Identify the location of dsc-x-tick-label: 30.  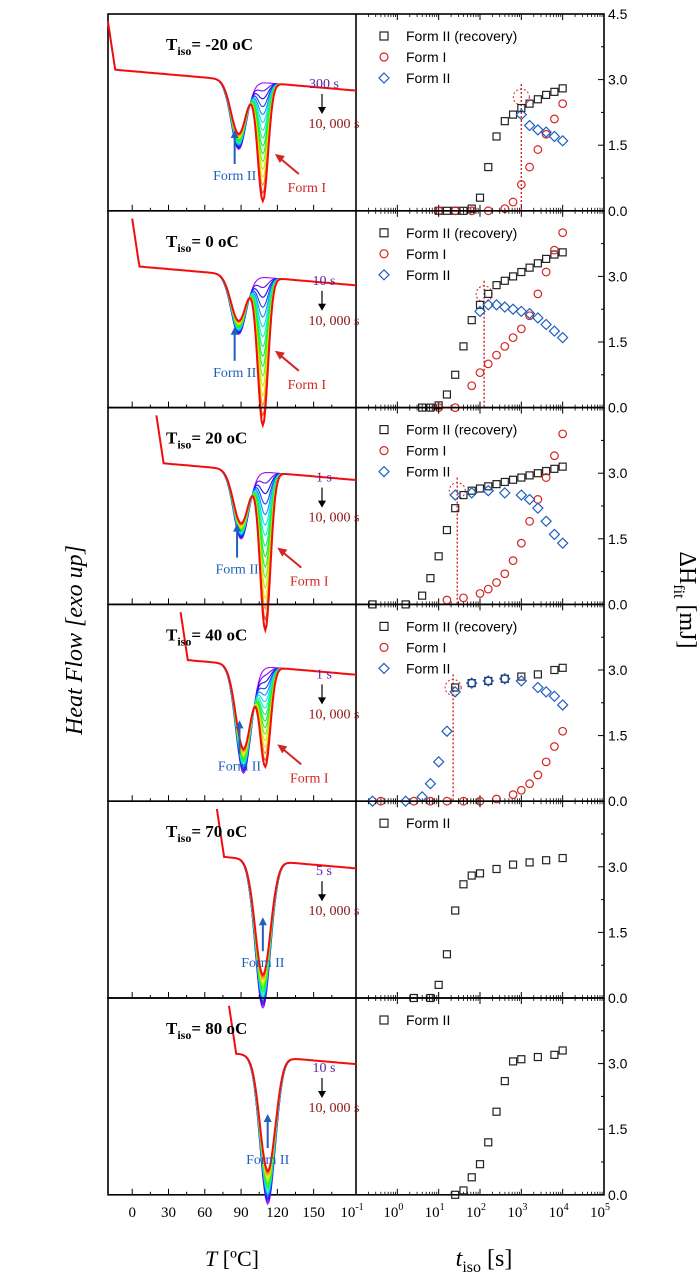
(168, 1213).